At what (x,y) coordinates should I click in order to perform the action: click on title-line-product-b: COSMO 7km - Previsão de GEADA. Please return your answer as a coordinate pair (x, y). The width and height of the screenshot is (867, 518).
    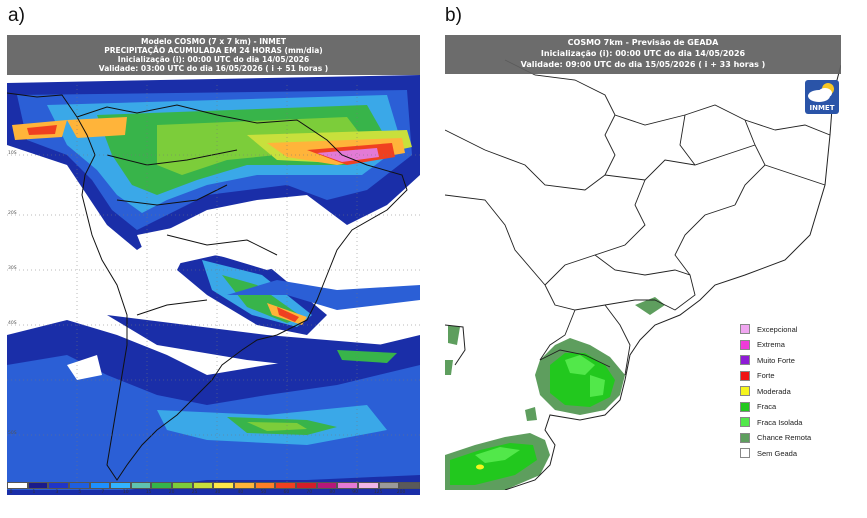
    Looking at the image, I should click on (643, 42).